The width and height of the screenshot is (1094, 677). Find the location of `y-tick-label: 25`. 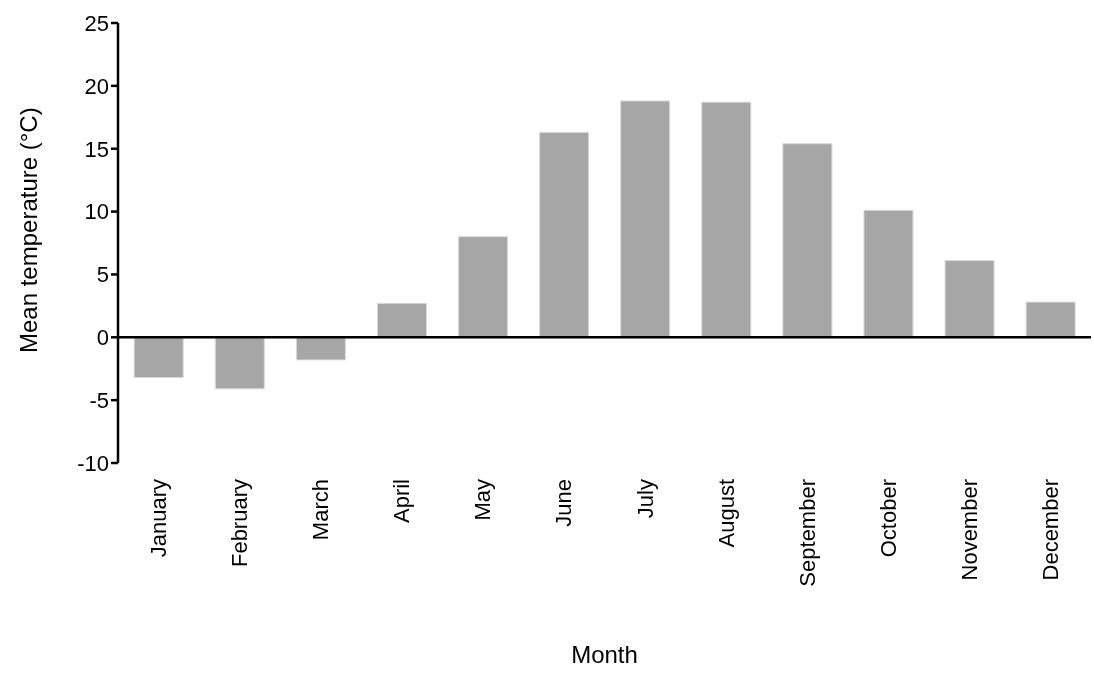

y-tick-label: 25 is located at coordinates (96, 23).